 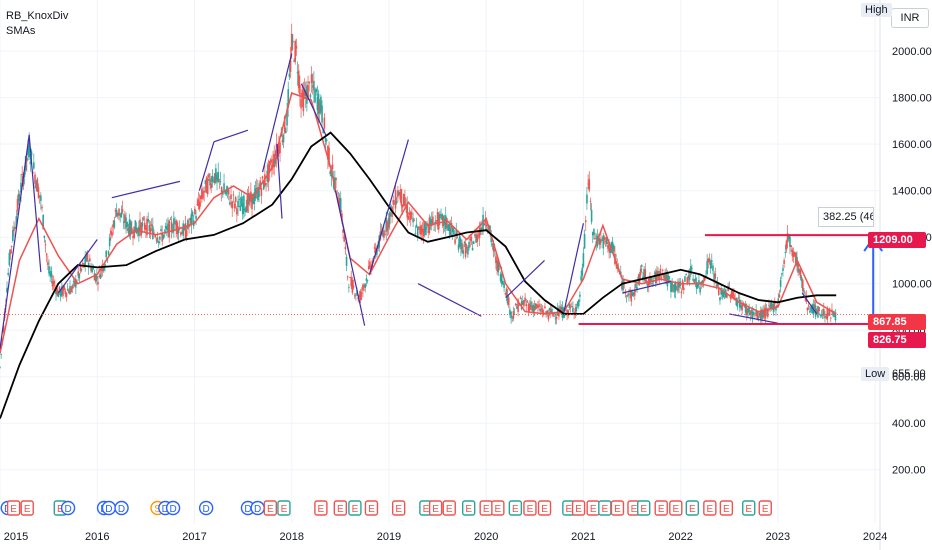 What do you see at coordinates (910, 18) in the screenshot?
I see `currency-selector: INR` at bounding box center [910, 18].